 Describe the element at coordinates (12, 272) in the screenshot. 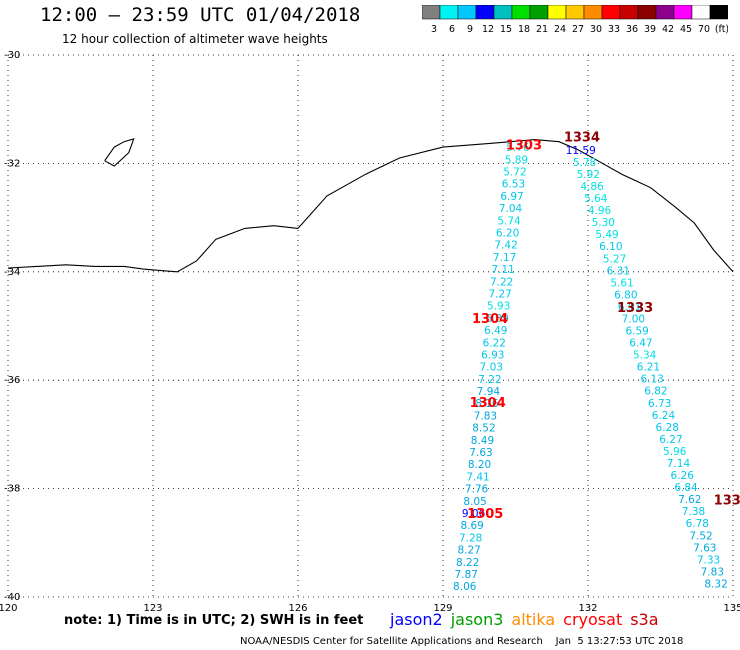

I see `lat-tick-label: -34` at that location.